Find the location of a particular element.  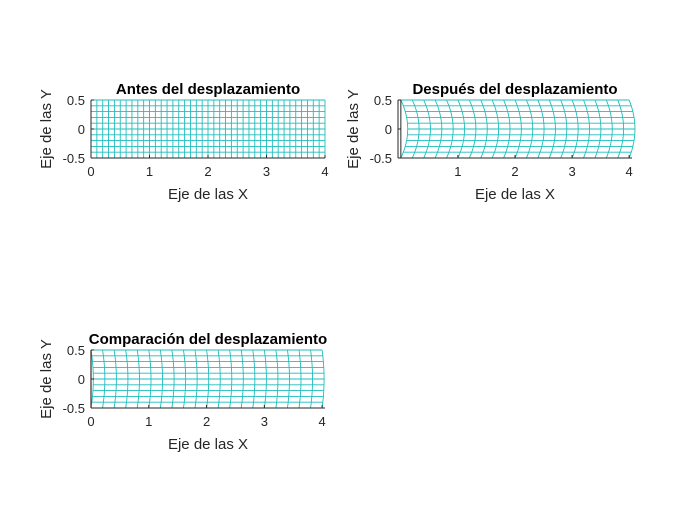

chart-title: Comparación del desplazamiento is located at coordinates (208, 339).